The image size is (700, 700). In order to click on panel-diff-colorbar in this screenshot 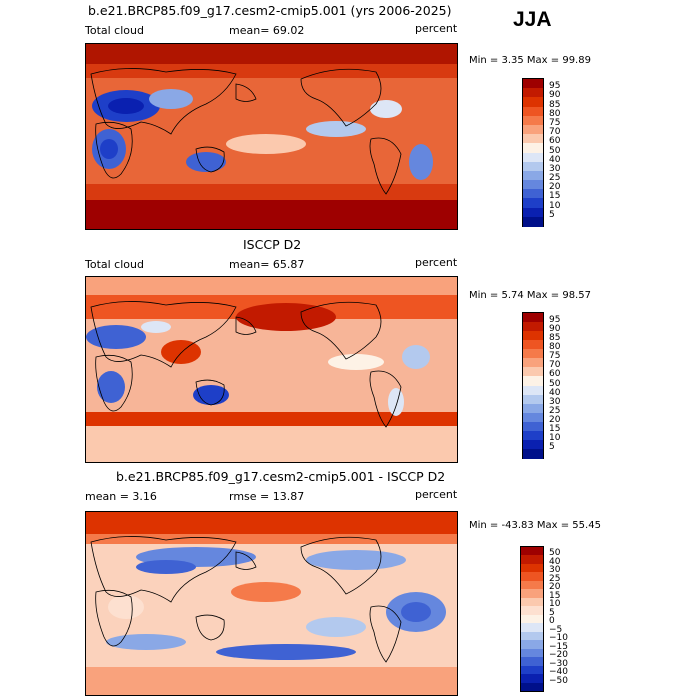, I will do `click(532, 619)`.